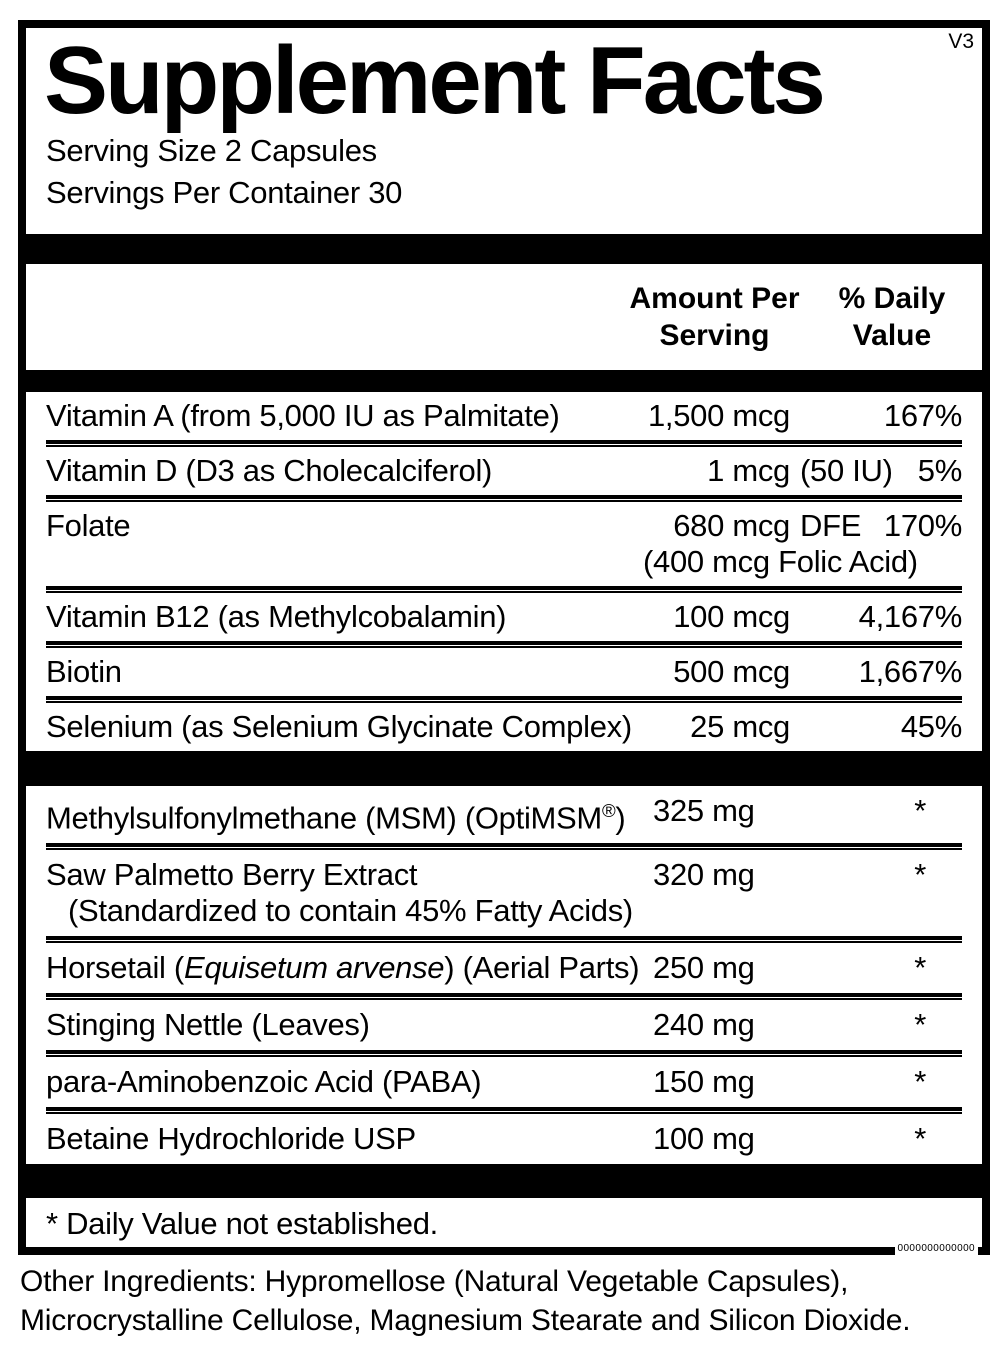 The width and height of the screenshot is (1008, 1368). What do you see at coordinates (314, 968) in the screenshot?
I see `botanical-latin-name: Equisetum arvense` at bounding box center [314, 968].